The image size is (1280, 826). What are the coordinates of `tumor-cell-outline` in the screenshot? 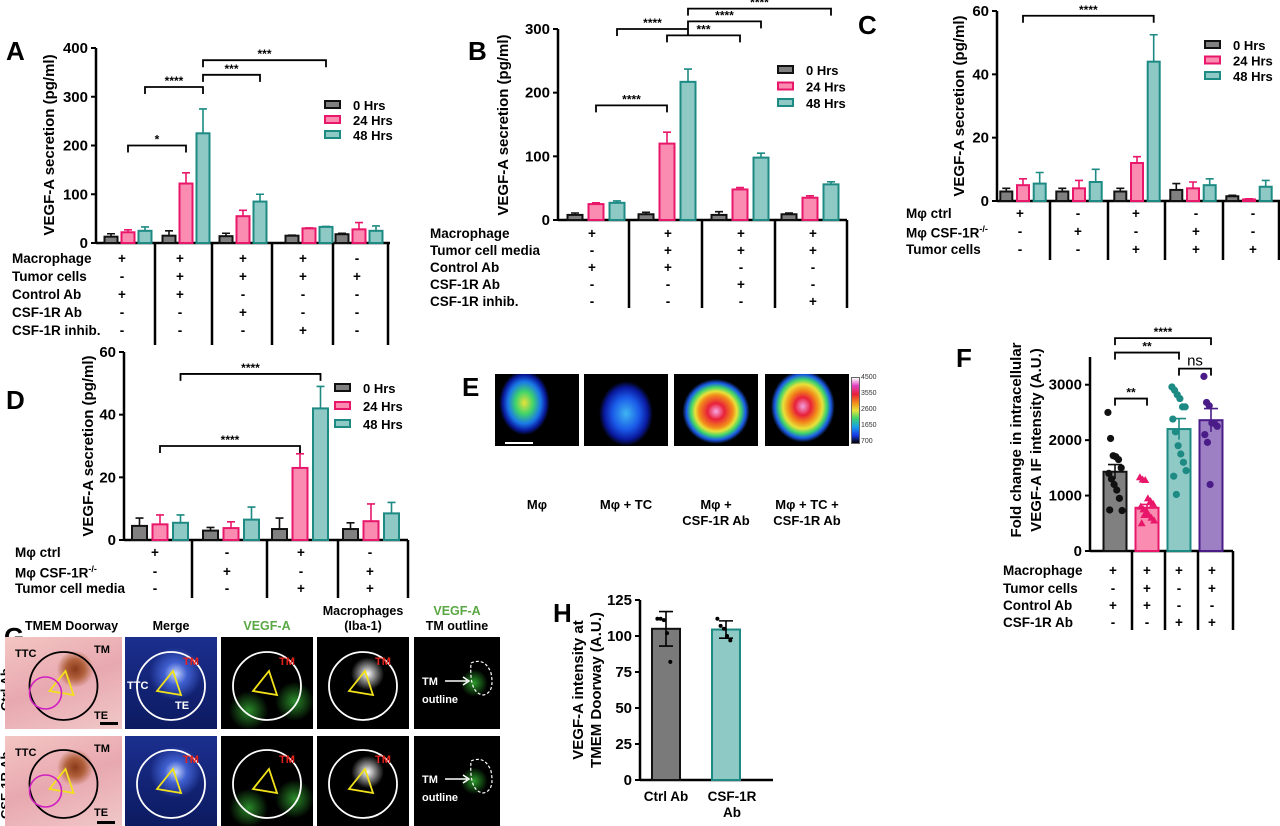 It's located at (45, 791).